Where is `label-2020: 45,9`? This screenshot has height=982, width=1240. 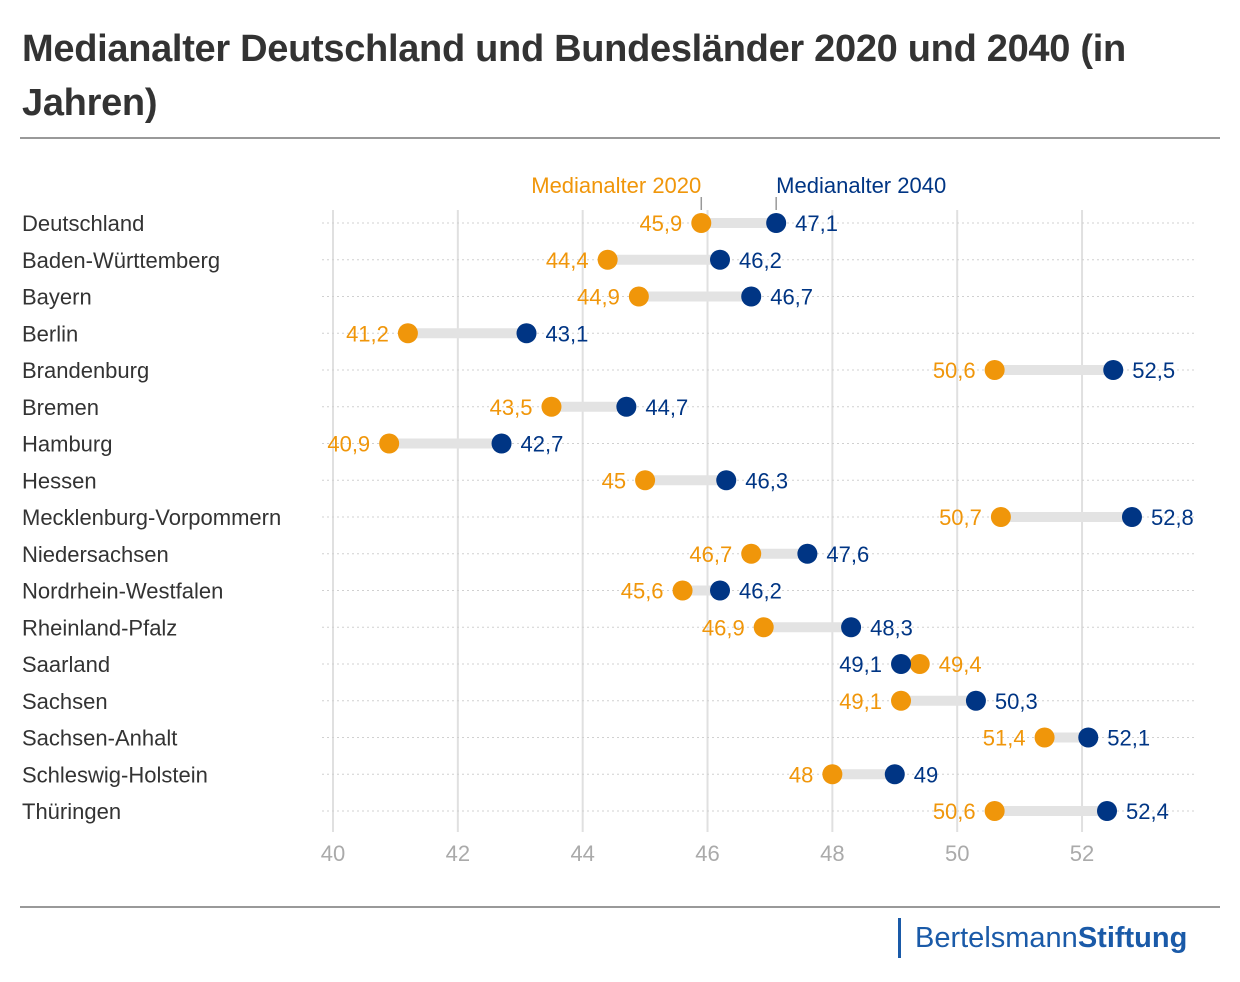 label-2020: 45,9 is located at coordinates (660, 223).